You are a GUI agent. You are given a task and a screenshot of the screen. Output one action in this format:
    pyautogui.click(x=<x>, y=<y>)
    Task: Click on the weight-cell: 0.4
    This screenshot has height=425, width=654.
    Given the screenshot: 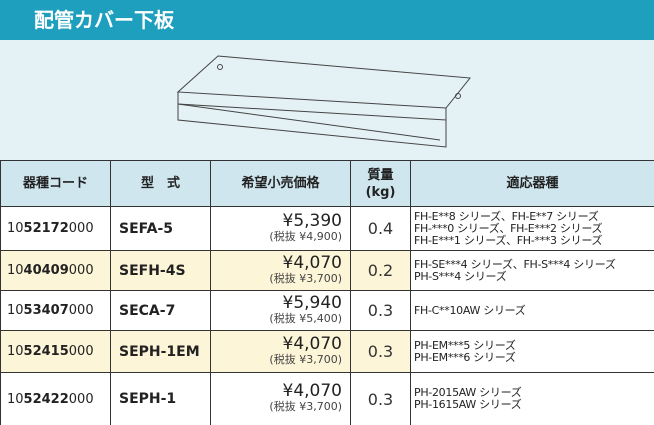 What is the action you would take?
    pyautogui.click(x=380, y=228)
    